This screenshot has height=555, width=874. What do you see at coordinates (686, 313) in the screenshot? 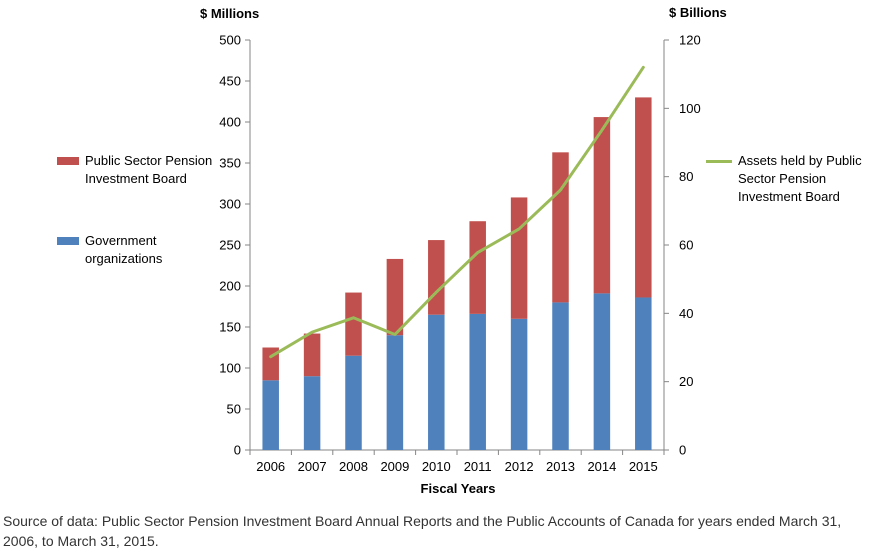
I see `right-tick-label: 40` at bounding box center [686, 313].